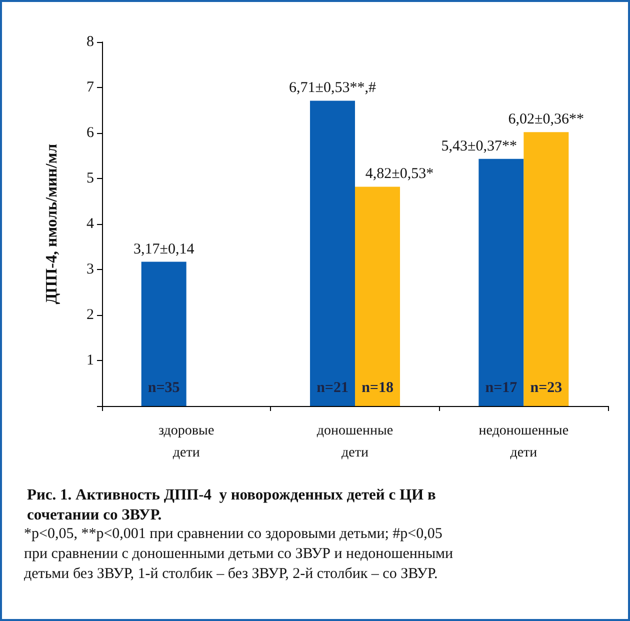  What do you see at coordinates (332, 88) in the screenshot?
I see `data-label: 6,71±0,53**,#` at bounding box center [332, 88].